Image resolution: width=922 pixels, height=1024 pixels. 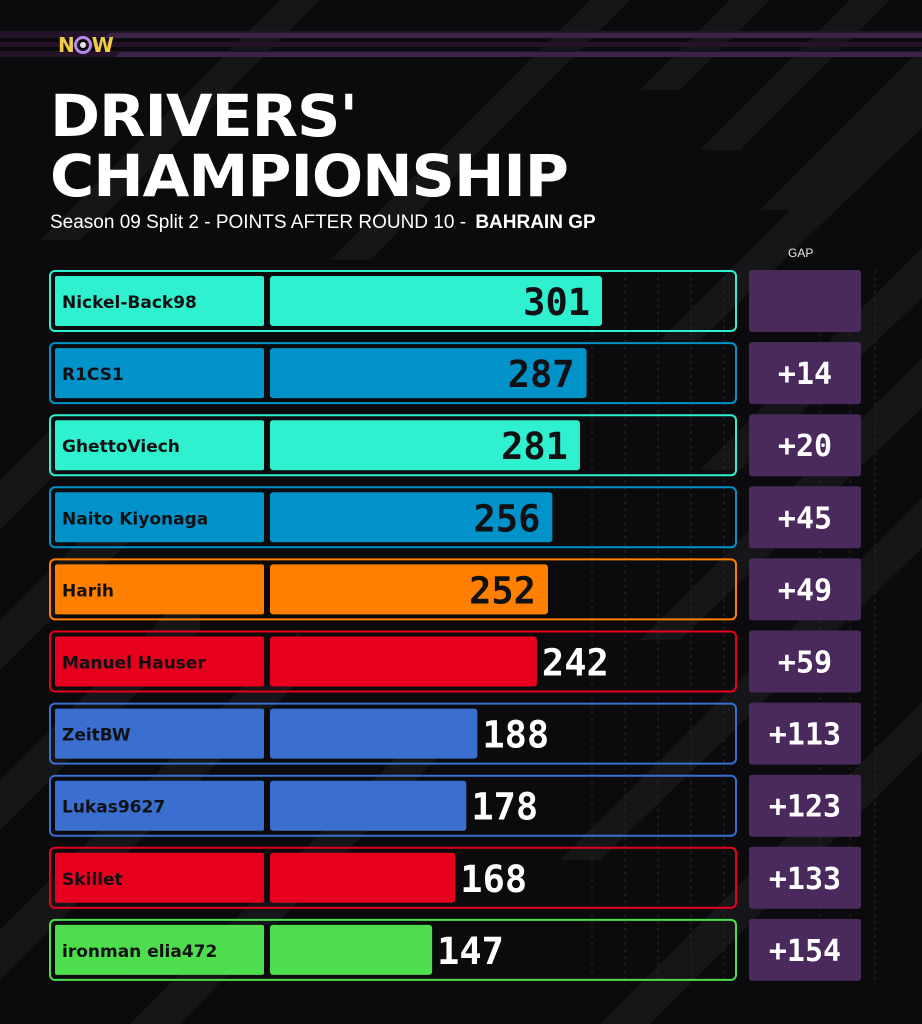 What do you see at coordinates (135, 519) in the screenshot?
I see `driver-name: Naito Kiyonaga` at bounding box center [135, 519].